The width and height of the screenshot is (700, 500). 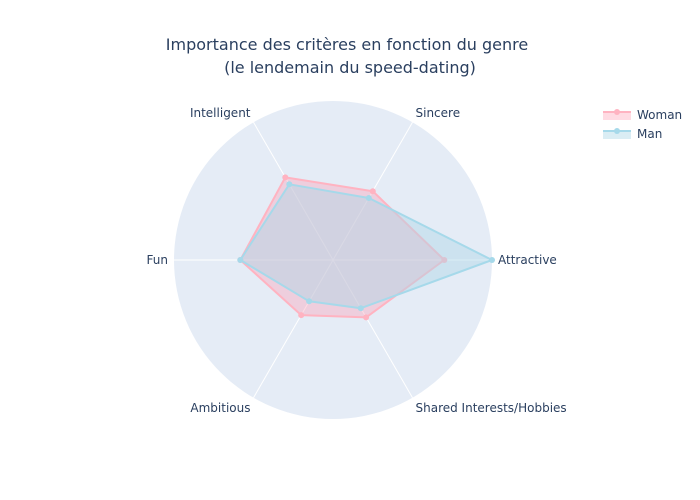 What do you see at coordinates (157, 260) in the screenshot?
I see `category-label-fun: Fun` at bounding box center [157, 260].